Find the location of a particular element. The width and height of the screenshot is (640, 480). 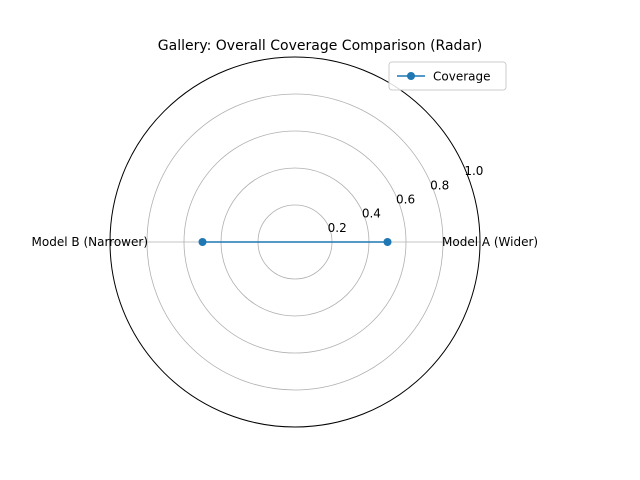

radial-tick-labels: 0.2 0.4 0.6 0.8 1.0 is located at coordinates (406, 199).